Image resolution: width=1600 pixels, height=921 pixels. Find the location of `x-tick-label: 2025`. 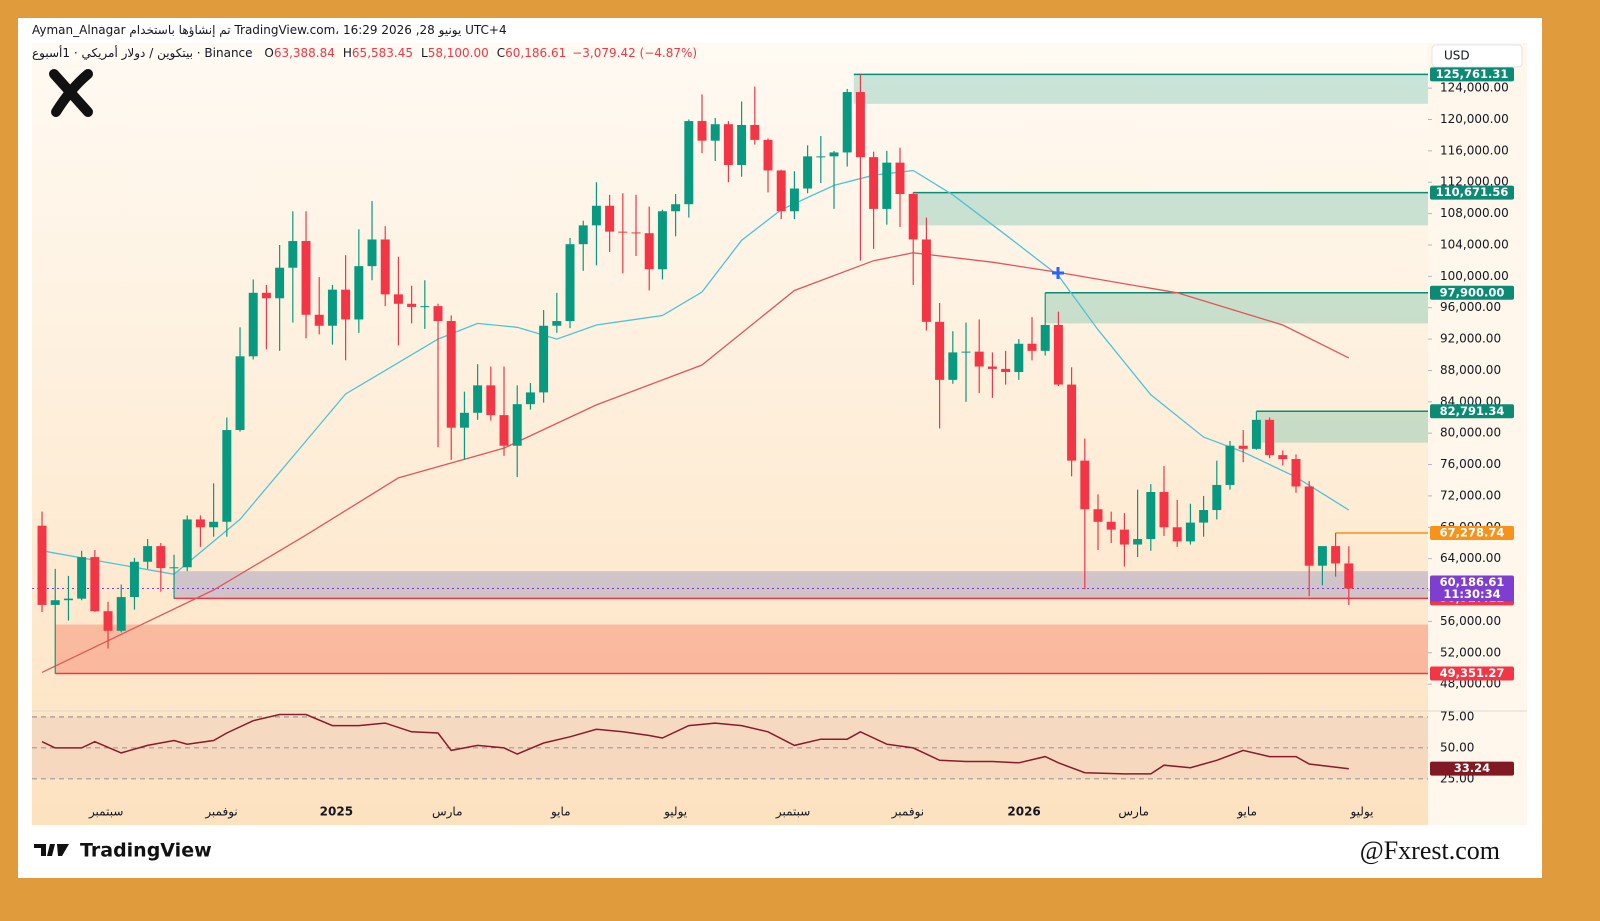

x-tick-label: 2025 is located at coordinates (336, 812).